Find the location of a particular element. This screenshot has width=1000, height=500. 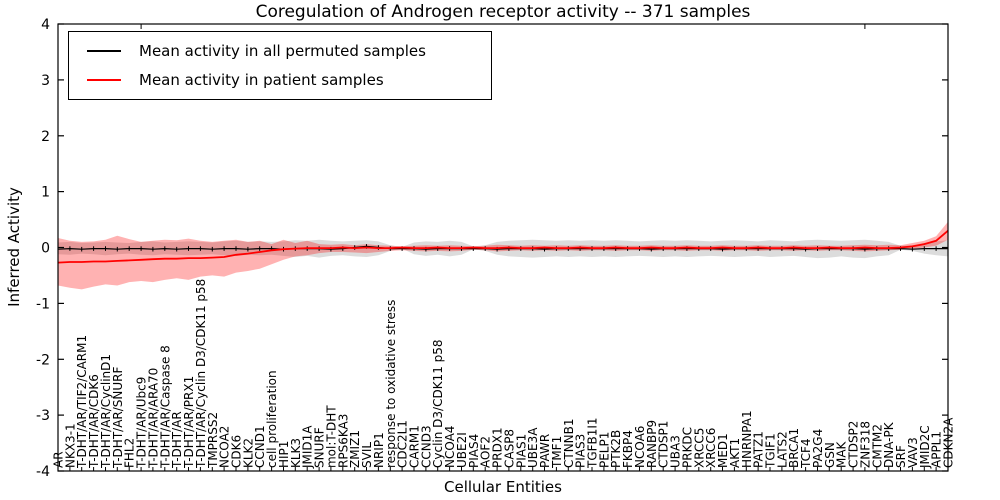

x-tick-label: PRKDC is located at coordinates (687, 447).